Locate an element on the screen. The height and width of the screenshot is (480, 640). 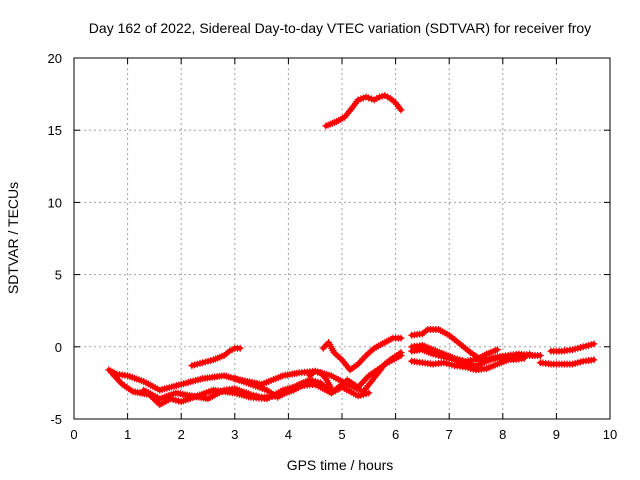
y-axis-label: SDTVAR / TECUs is located at coordinates (13, 238).